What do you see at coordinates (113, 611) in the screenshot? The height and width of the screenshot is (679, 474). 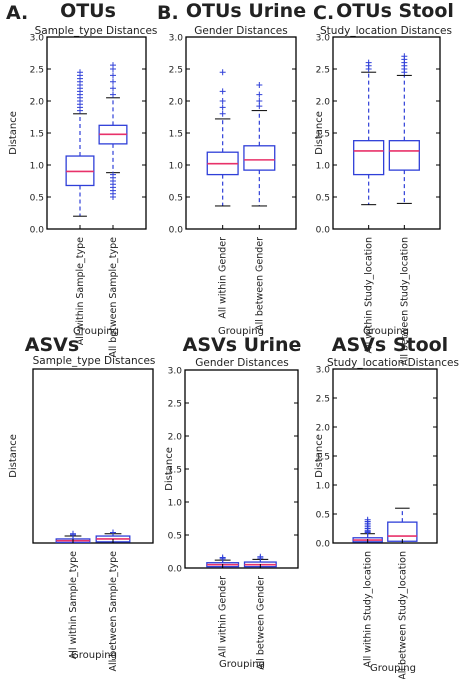 I see `x-category-label: All between Sample_type` at bounding box center [113, 611].